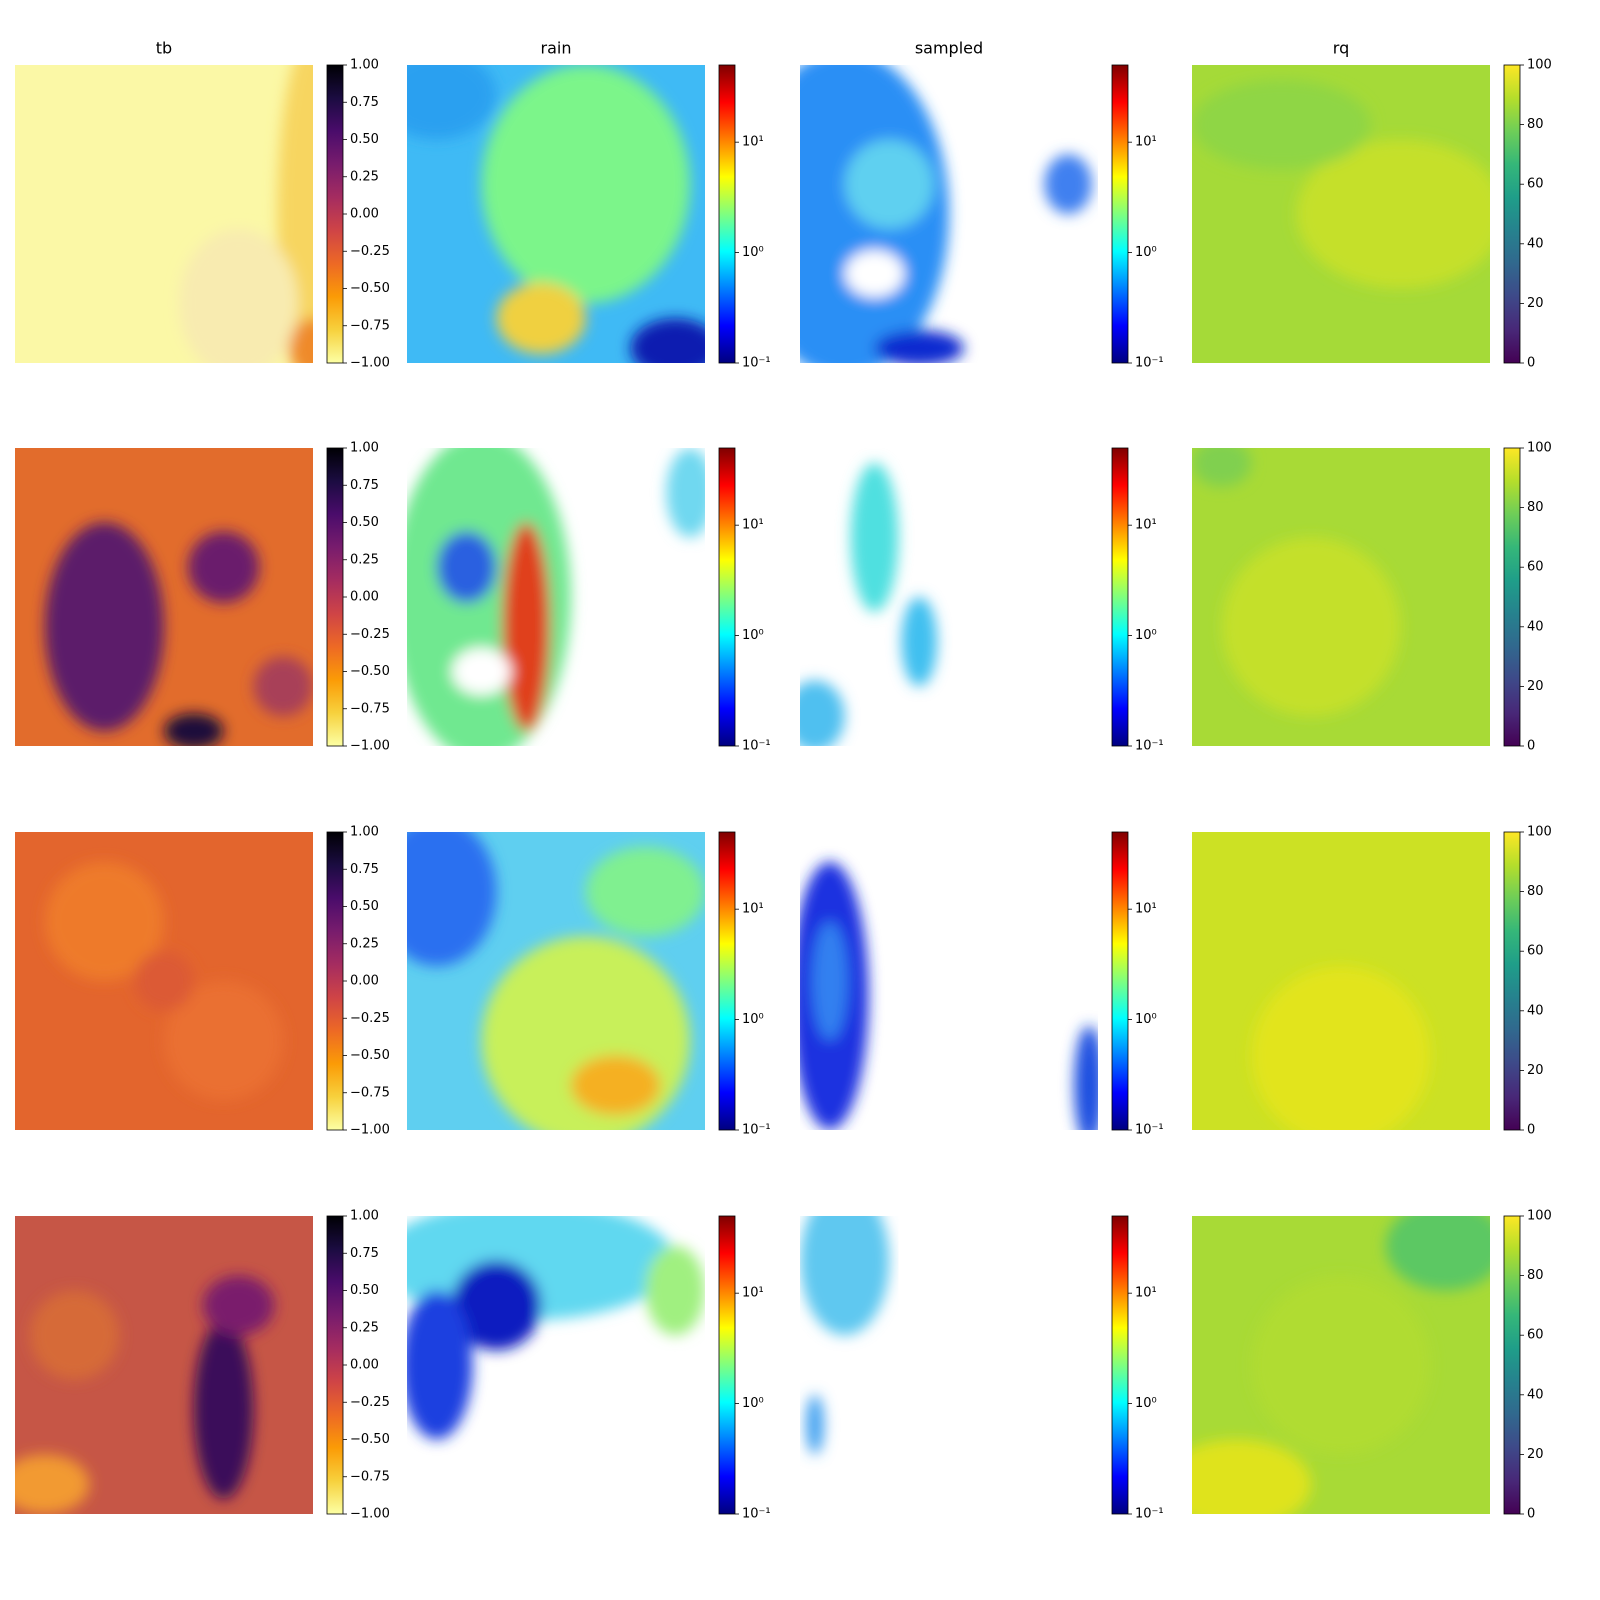  Describe the element at coordinates (364, 1327) in the screenshot. I see `colorbar-tick-label: 0.25` at that location.